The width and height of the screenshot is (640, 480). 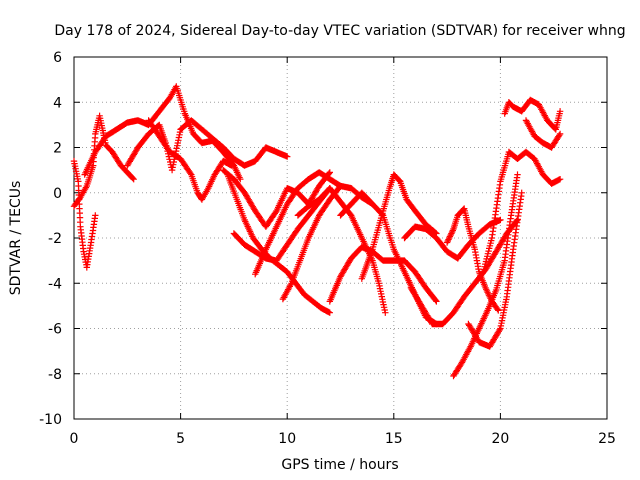 What do you see at coordinates (55, 375) in the screenshot?
I see `y-tick-label: -8` at bounding box center [55, 375].